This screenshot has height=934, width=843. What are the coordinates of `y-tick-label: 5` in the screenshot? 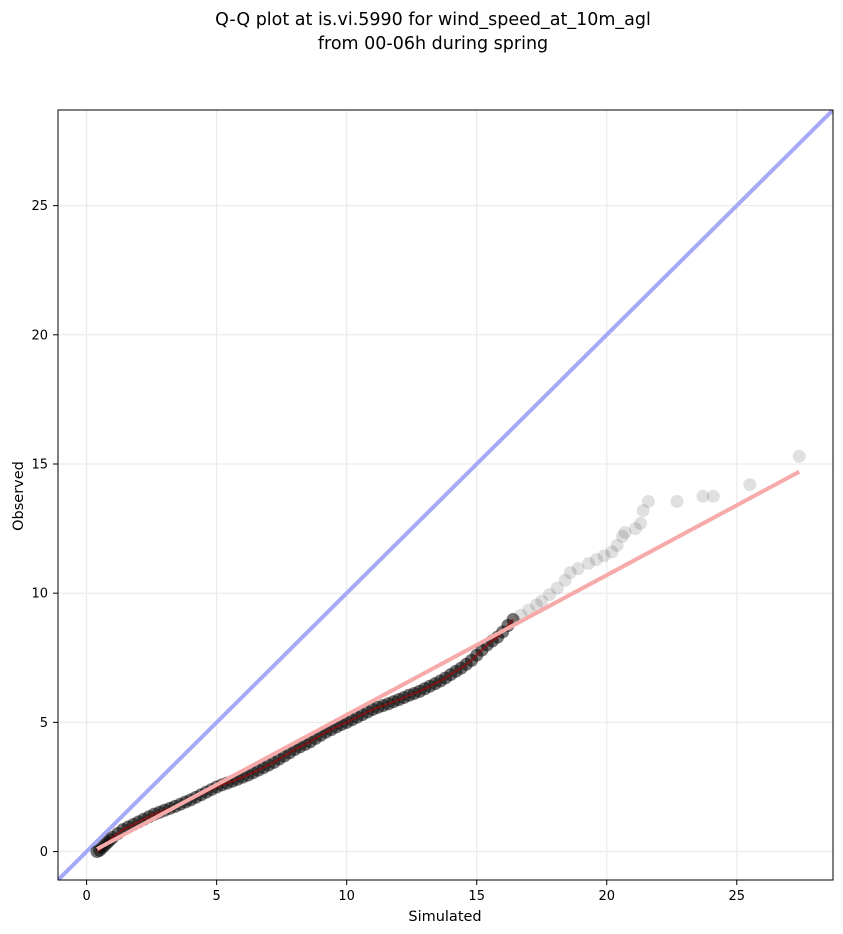 It's located at (44, 723).